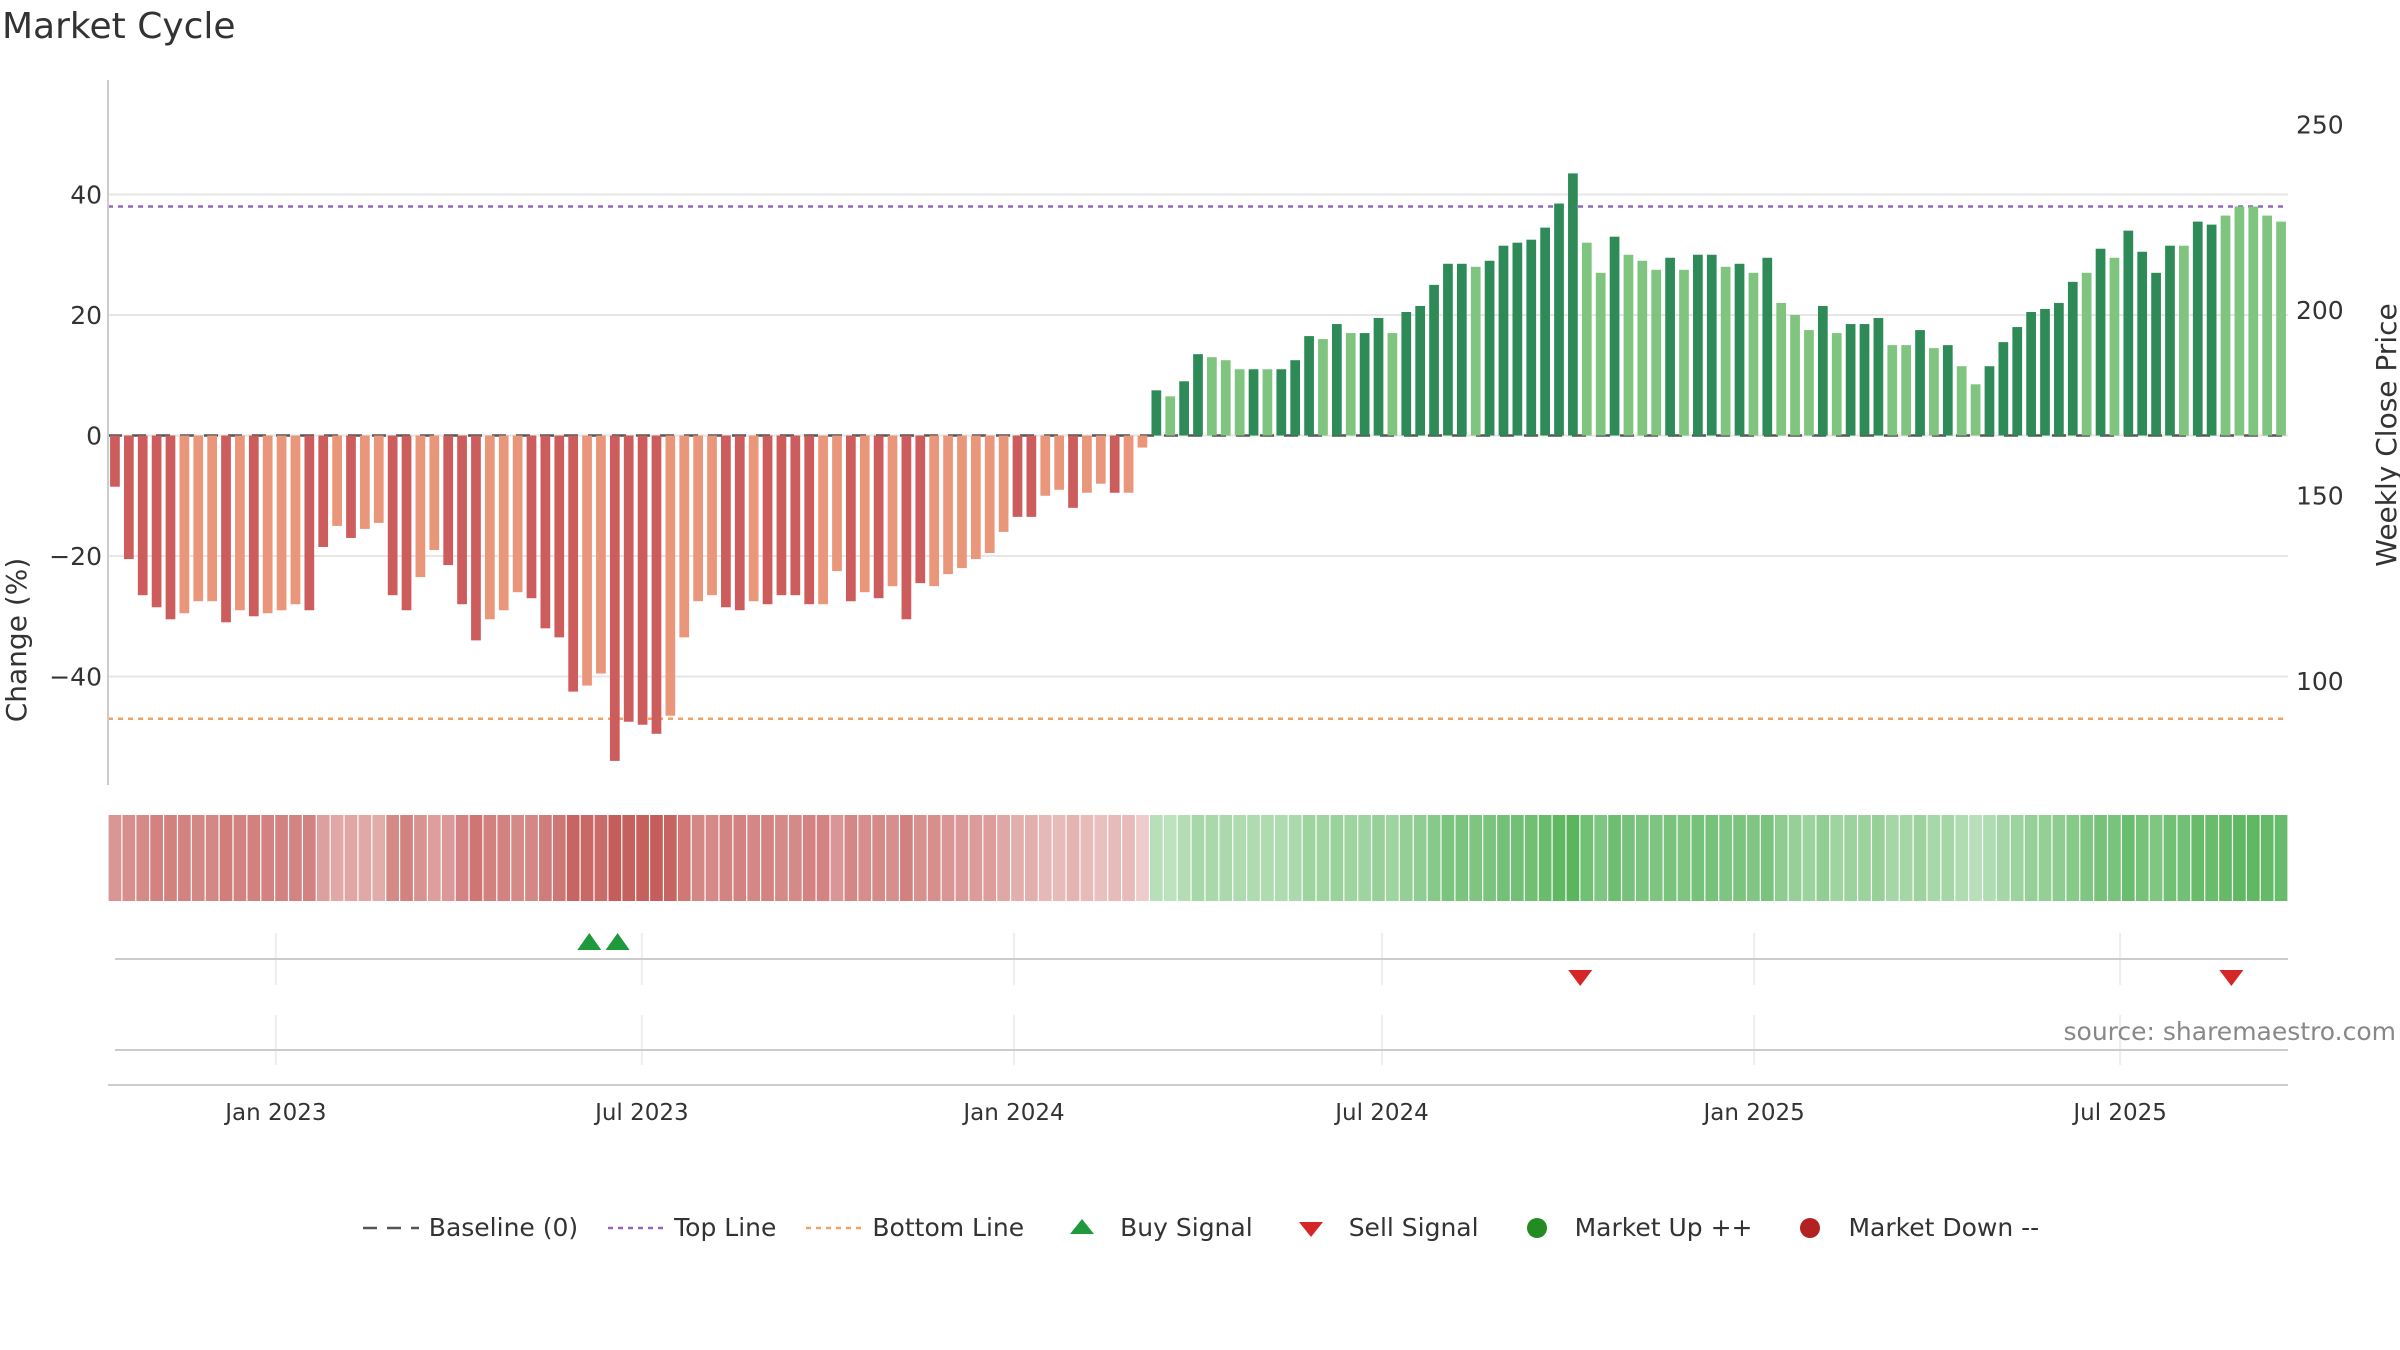 This screenshot has width=2400, height=1350. Describe the element at coordinates (75, 677) in the screenshot. I see `y-tick-label: −40` at that location.